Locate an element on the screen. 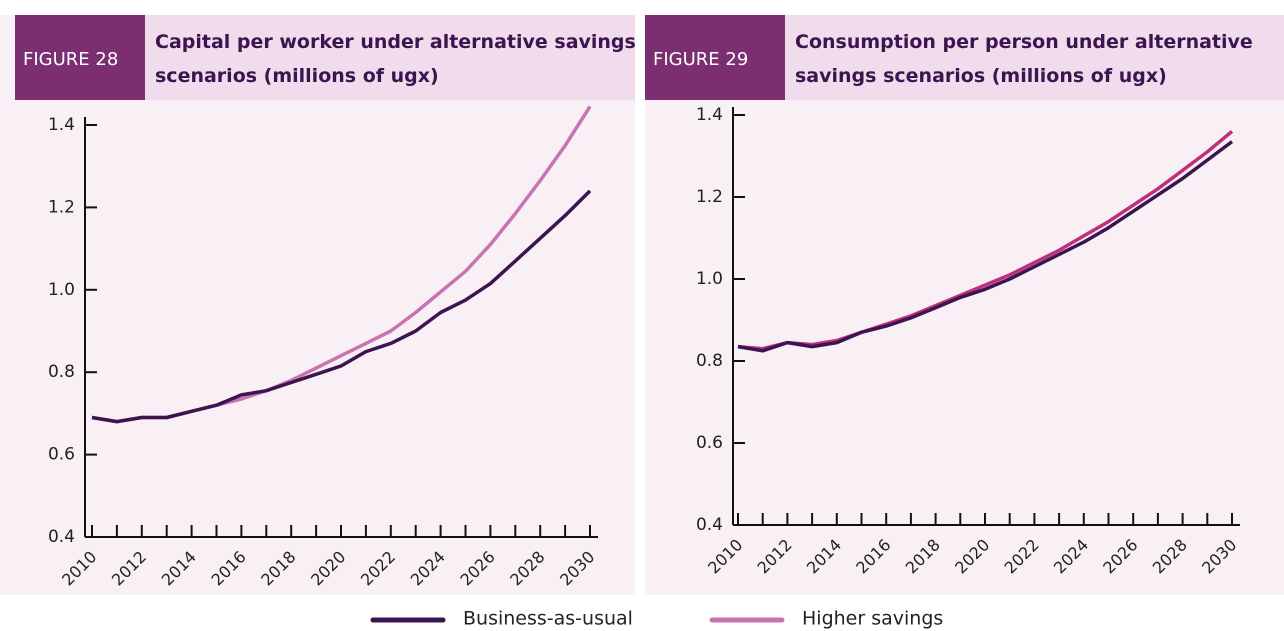  figure-label: FIGURE 29 is located at coordinates (700, 59).